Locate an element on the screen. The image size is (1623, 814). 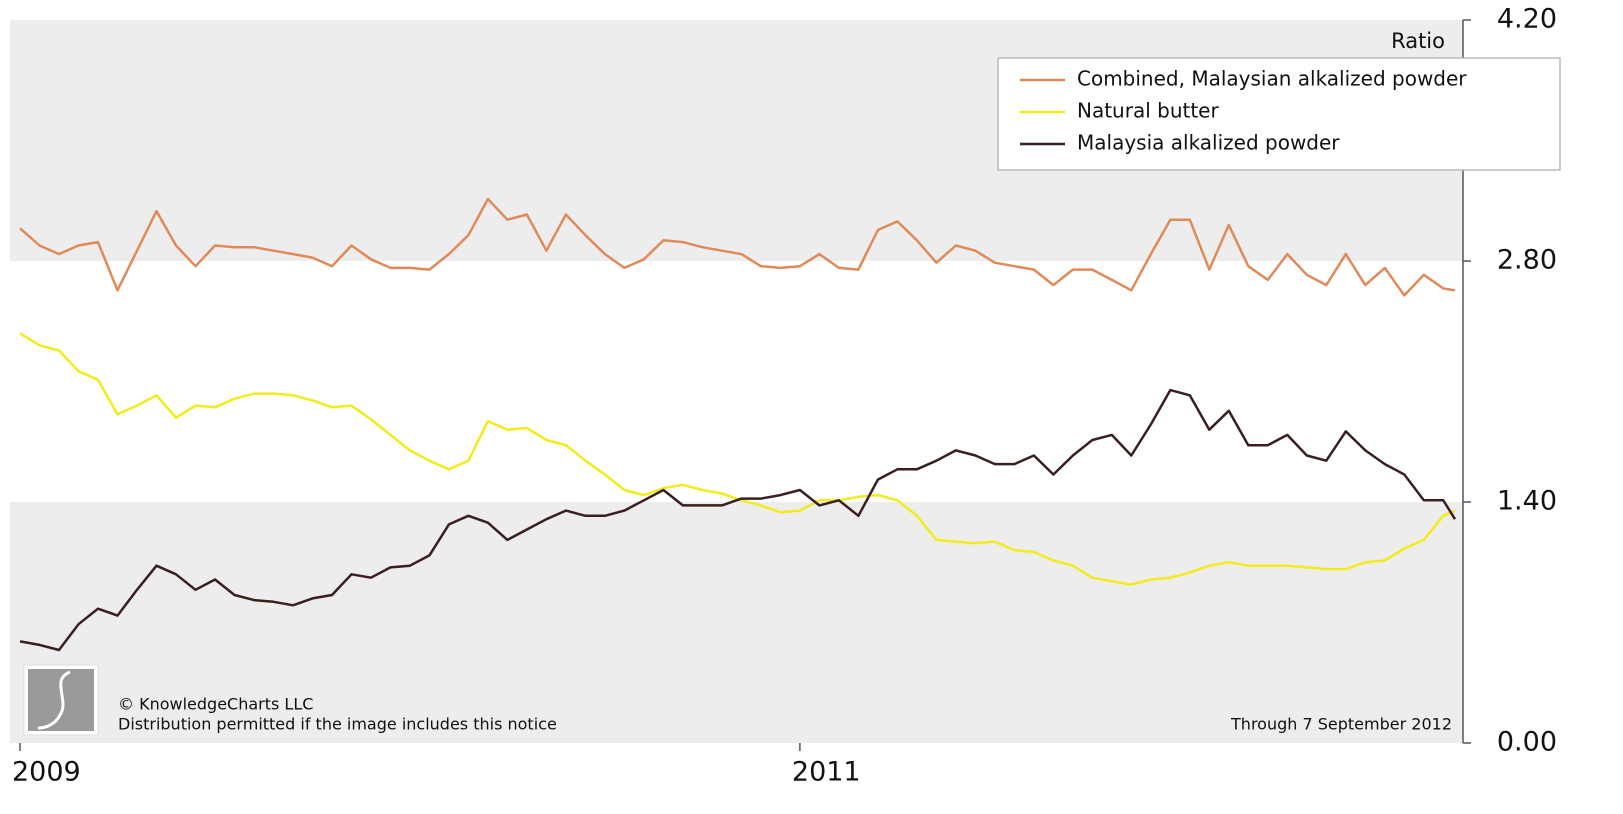
x-tick-label: 2011 is located at coordinates (826, 772).